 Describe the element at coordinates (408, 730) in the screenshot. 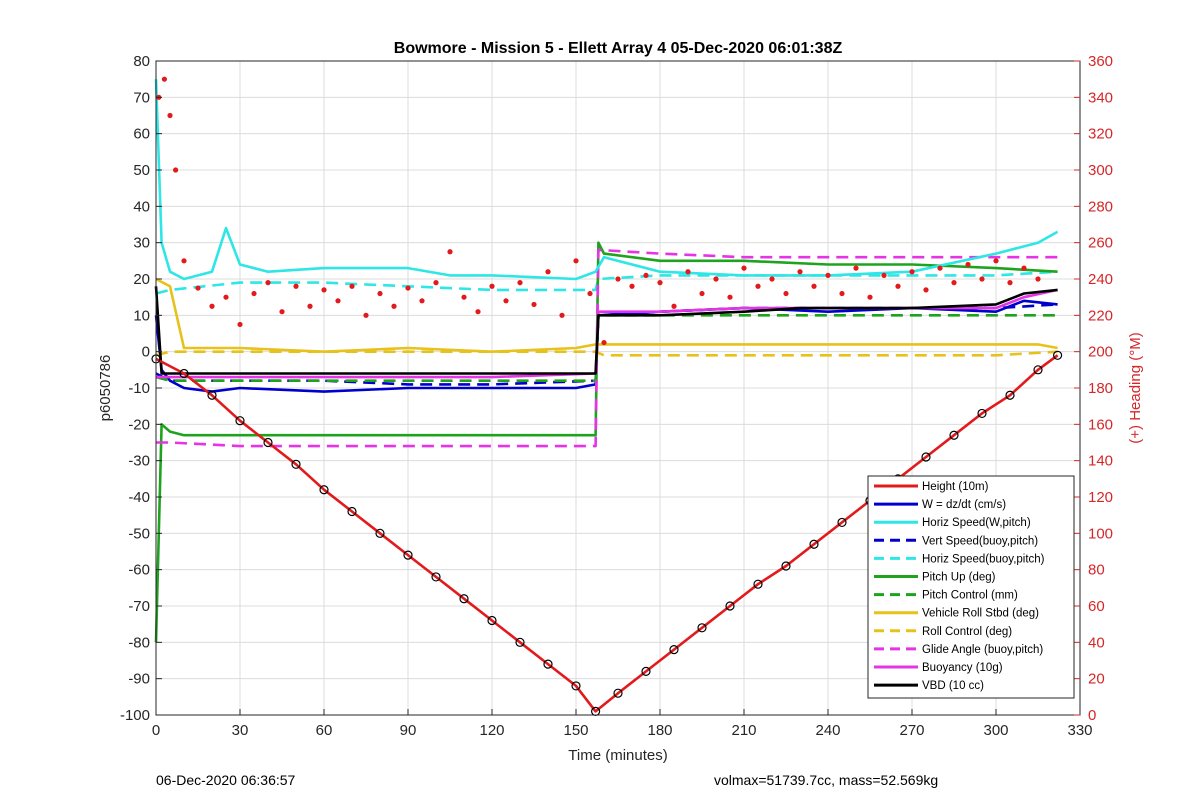

I see `x-tick-label: 90` at that location.